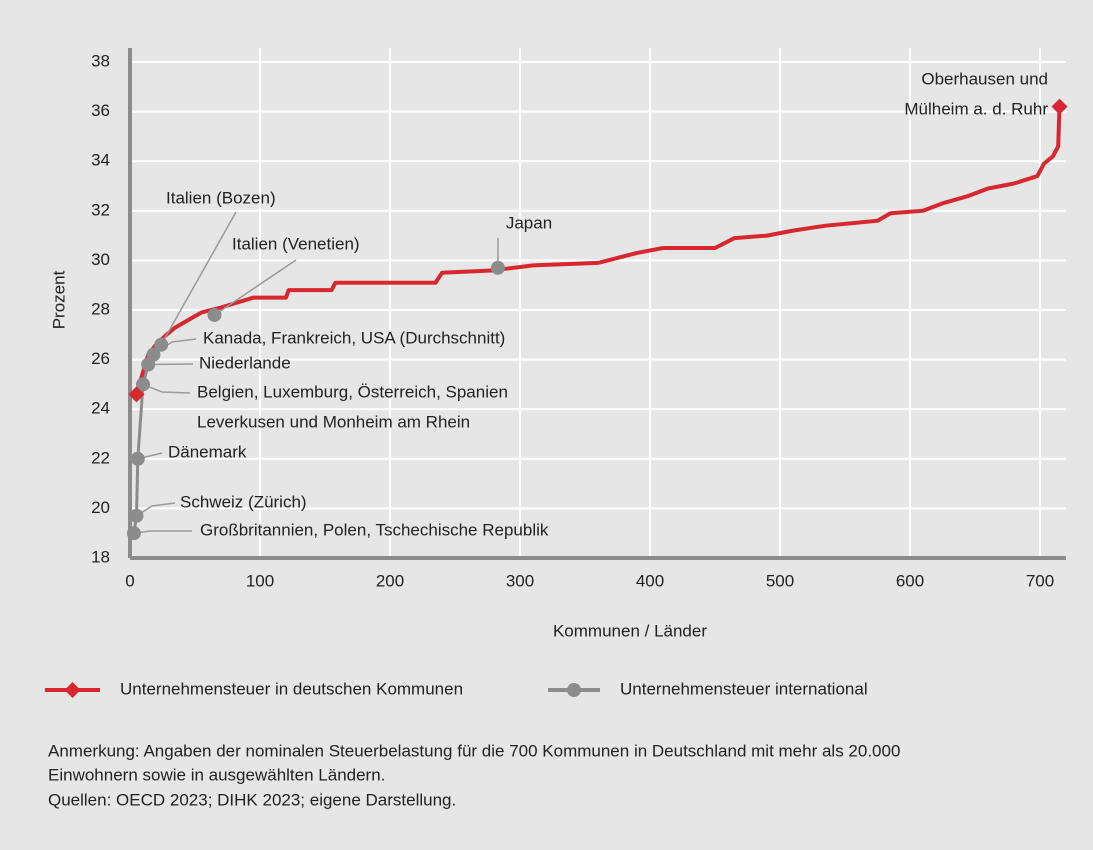 The width and height of the screenshot is (1093, 850). Describe the element at coordinates (630, 630) in the screenshot. I see `x-axis-label: Kommunen / Länder` at that location.